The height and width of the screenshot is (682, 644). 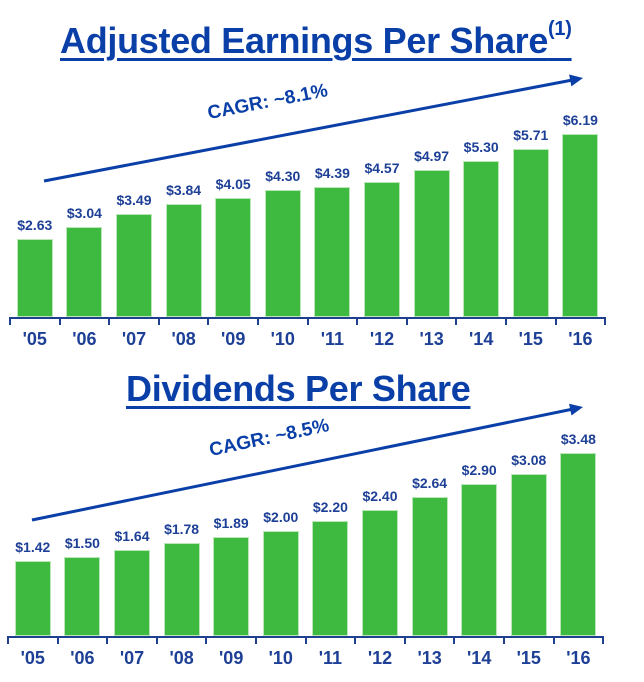 I want to click on bar-value-label: $3.04, so click(x=84, y=213).